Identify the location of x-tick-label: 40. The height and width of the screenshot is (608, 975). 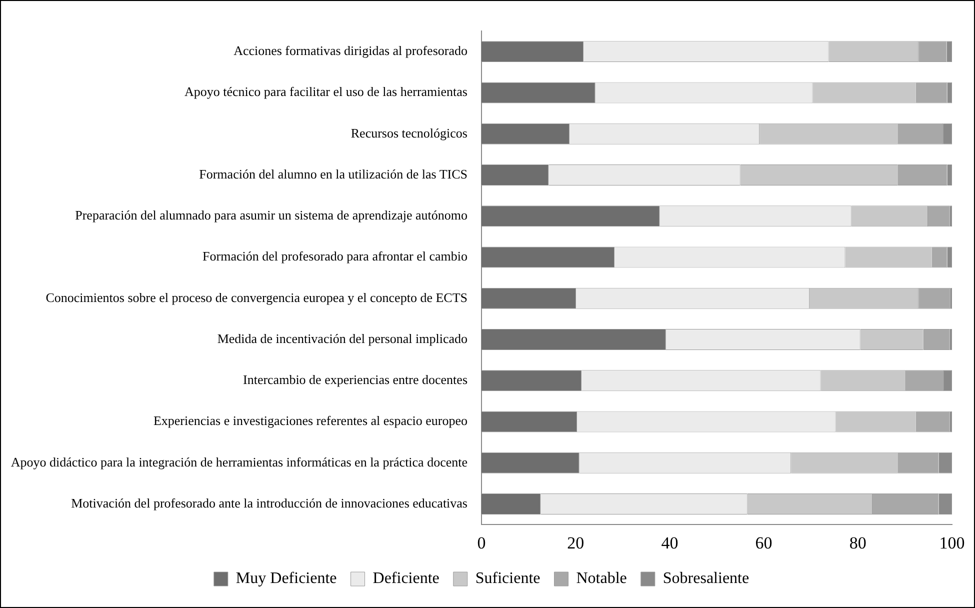
(669, 542).